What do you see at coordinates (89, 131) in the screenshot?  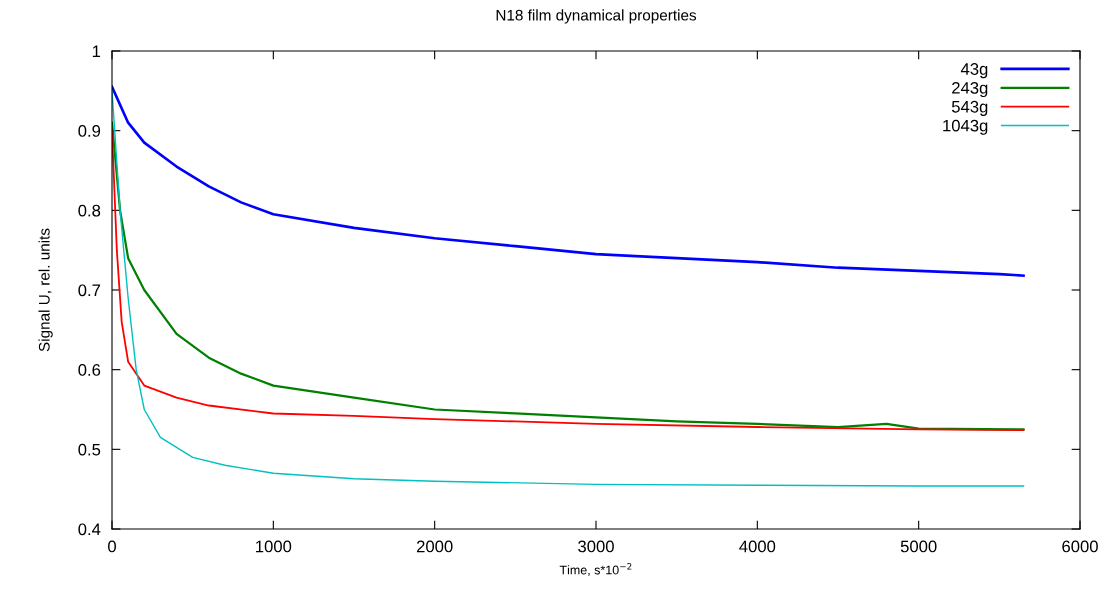 I see `y-tick-label: 0.9` at bounding box center [89, 131].